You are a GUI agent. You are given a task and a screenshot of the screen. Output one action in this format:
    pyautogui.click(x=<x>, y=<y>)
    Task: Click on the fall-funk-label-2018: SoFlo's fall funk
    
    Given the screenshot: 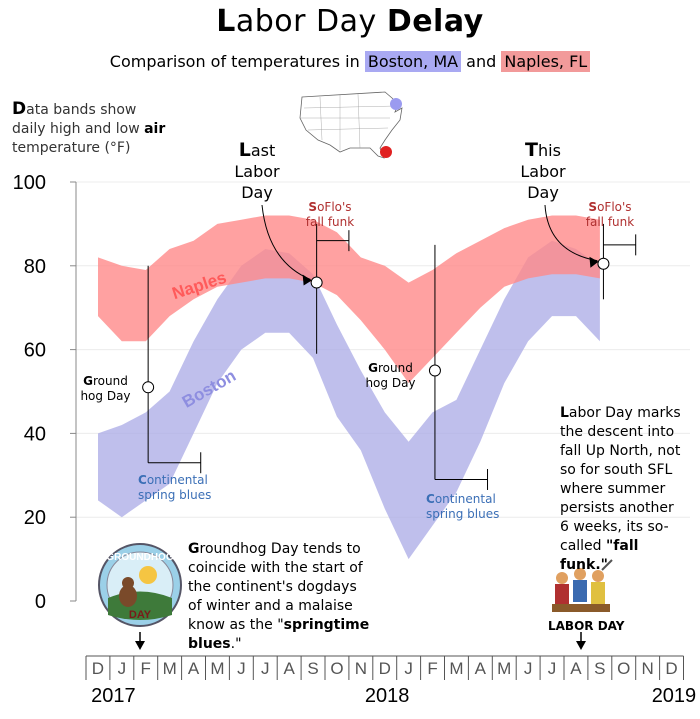 What is the action you would take?
    pyautogui.click(x=610, y=214)
    